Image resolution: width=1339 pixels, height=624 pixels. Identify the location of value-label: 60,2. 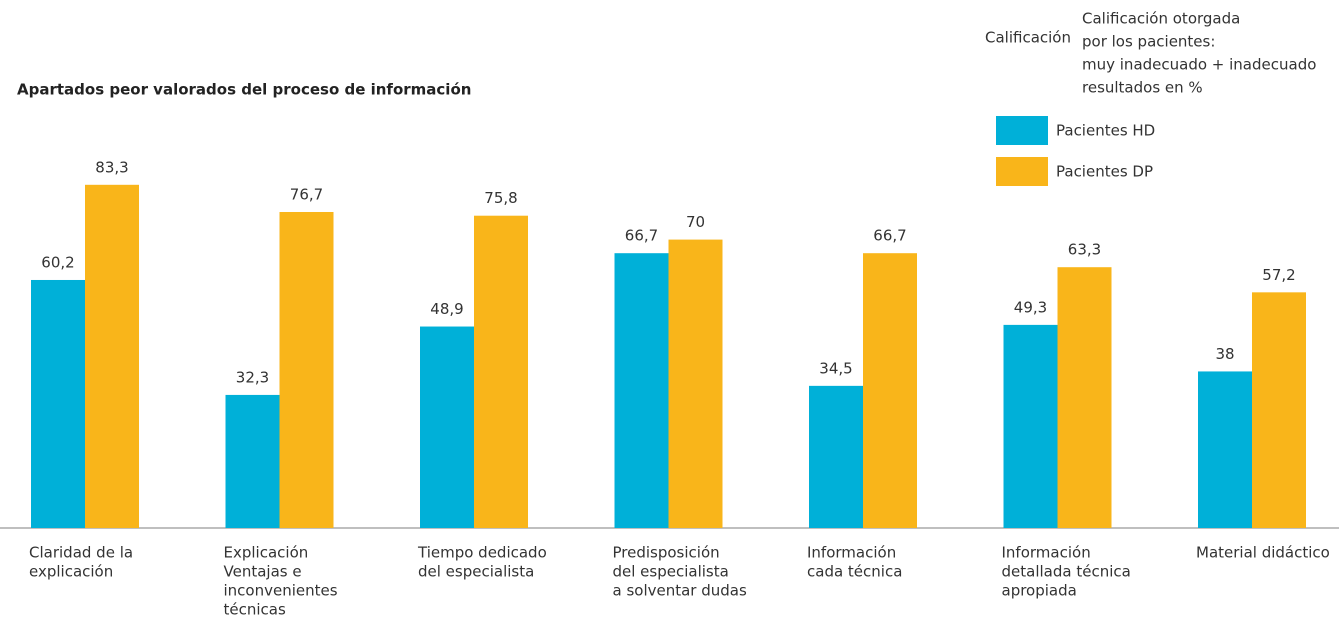
(57, 262).